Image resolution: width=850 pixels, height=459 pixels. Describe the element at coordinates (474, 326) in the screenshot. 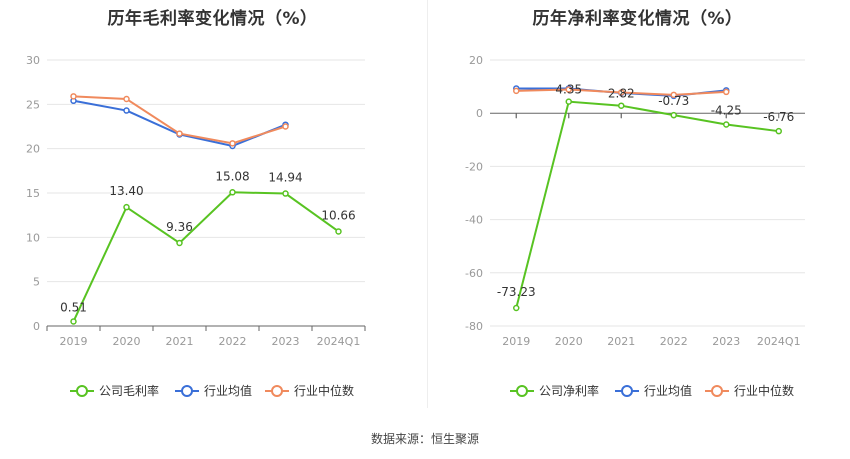

I see `y-tick-label: -80` at that location.